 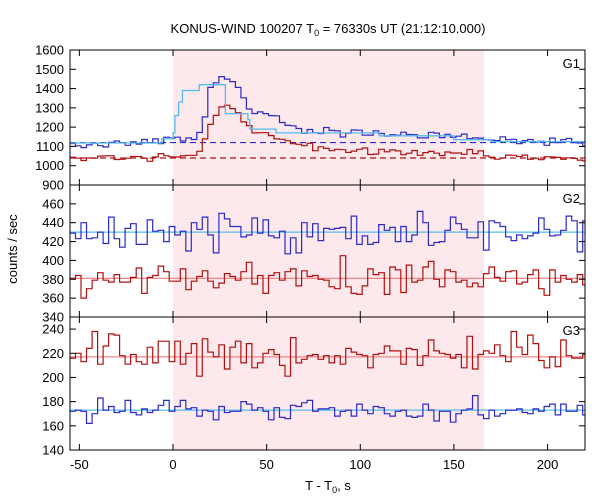 I want to click on chart-title-part-1: KONUS-WIND 100207 T, so click(x=243, y=28).